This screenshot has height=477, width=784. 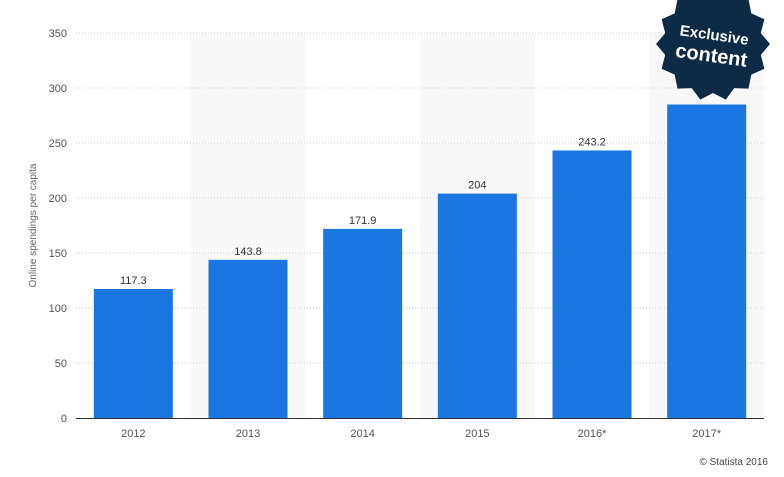 What do you see at coordinates (58, 34) in the screenshot?
I see `y-tick-label-350: 350` at bounding box center [58, 34].